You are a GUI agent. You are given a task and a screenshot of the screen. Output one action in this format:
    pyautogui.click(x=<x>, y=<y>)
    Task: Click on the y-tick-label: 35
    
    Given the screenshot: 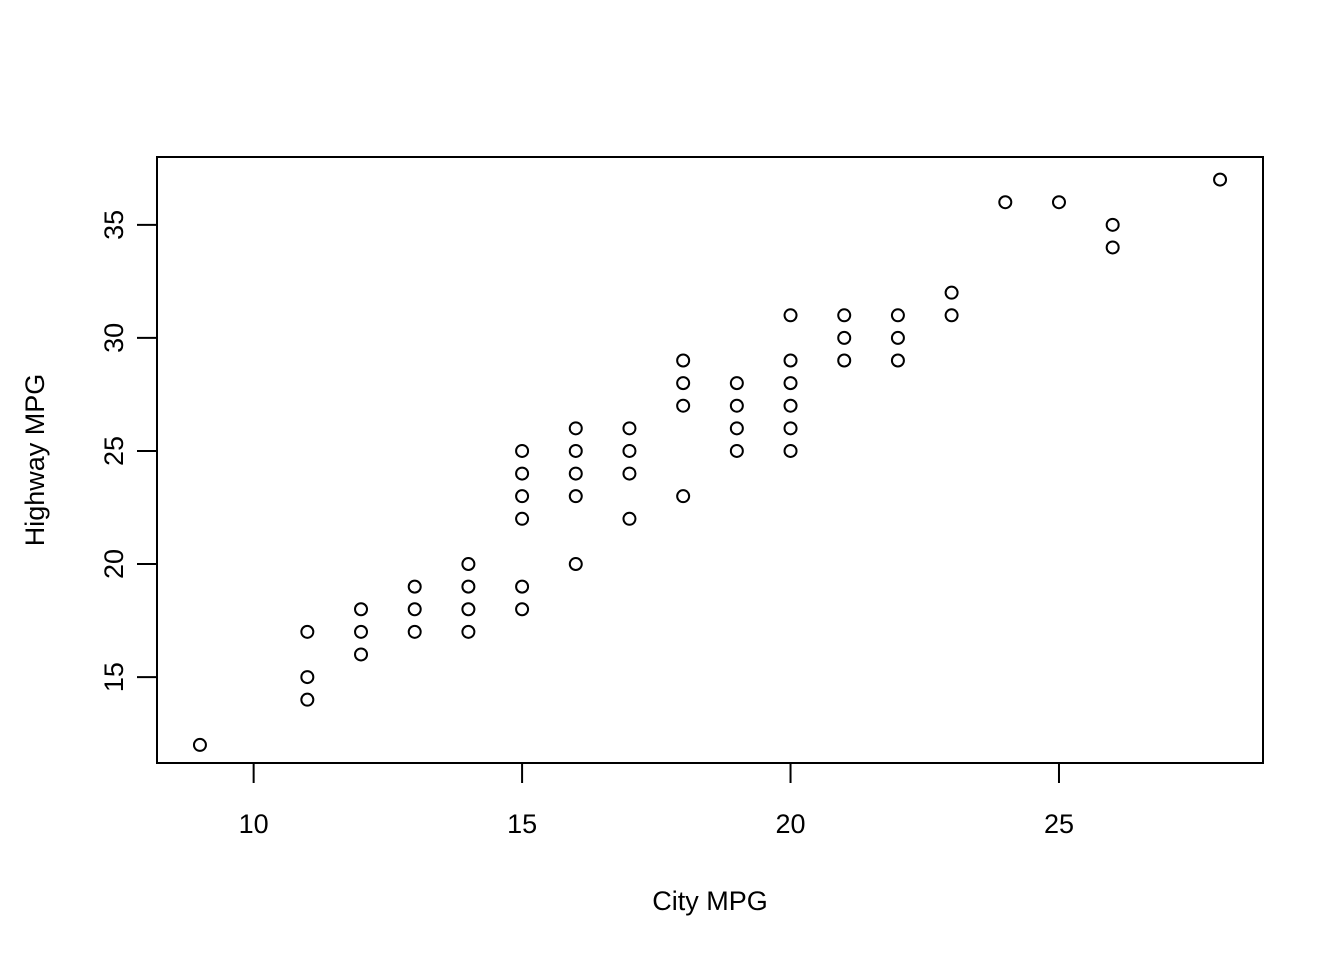 What is the action you would take?
    pyautogui.click(x=114, y=225)
    